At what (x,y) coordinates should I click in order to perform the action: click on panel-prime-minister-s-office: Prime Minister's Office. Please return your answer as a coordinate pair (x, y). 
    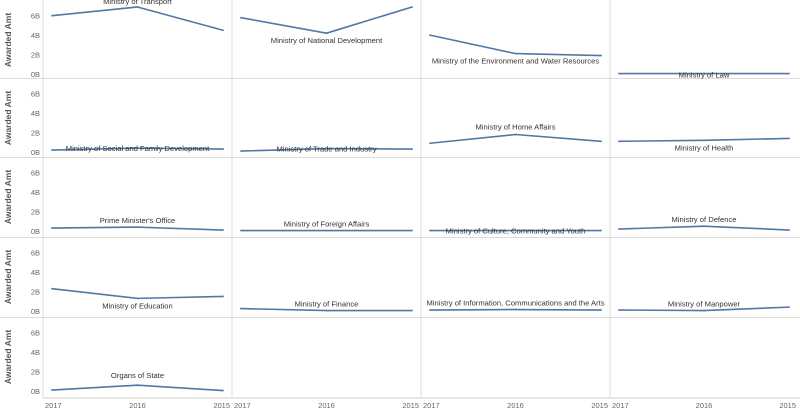
    Looking at the image, I should click on (137, 223).